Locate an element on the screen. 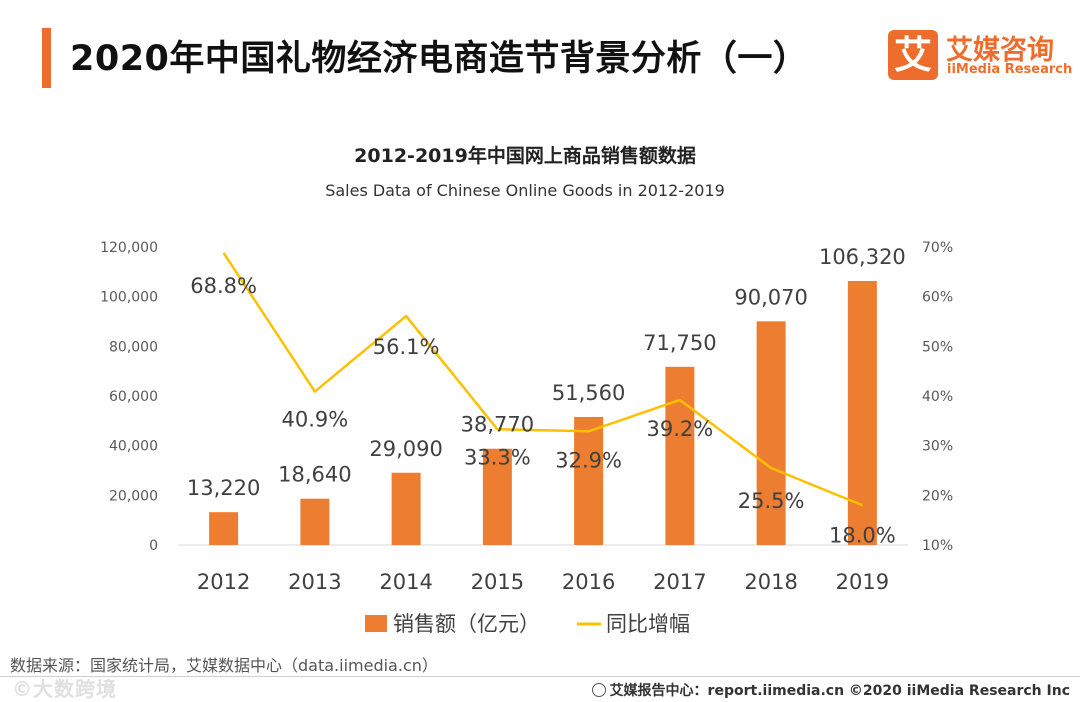 This screenshot has width=1080, height=702. line-value-label: 56.1% is located at coordinates (406, 347).